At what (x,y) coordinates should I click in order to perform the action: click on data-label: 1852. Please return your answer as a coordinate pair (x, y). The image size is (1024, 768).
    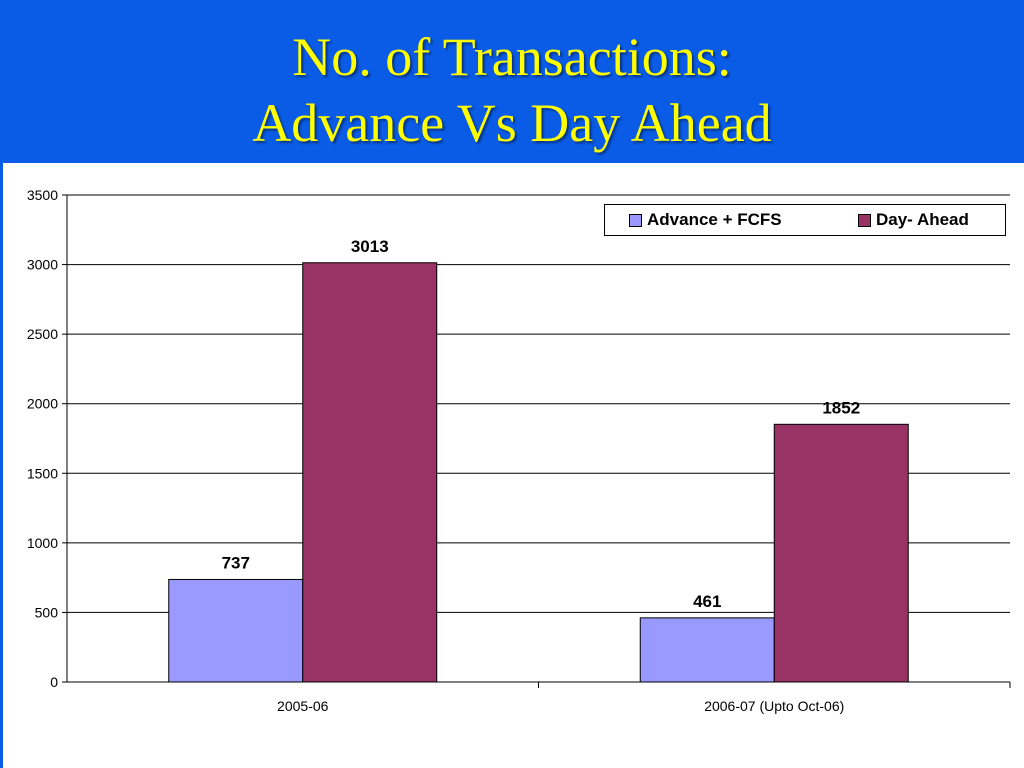
    Looking at the image, I should click on (841, 407).